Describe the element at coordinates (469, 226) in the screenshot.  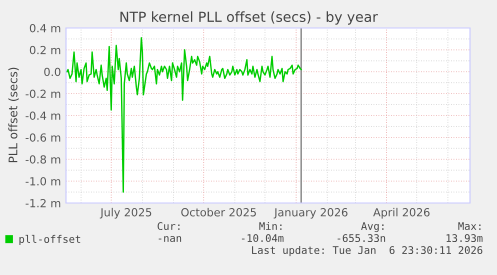
I see `text: Max:` at that location.